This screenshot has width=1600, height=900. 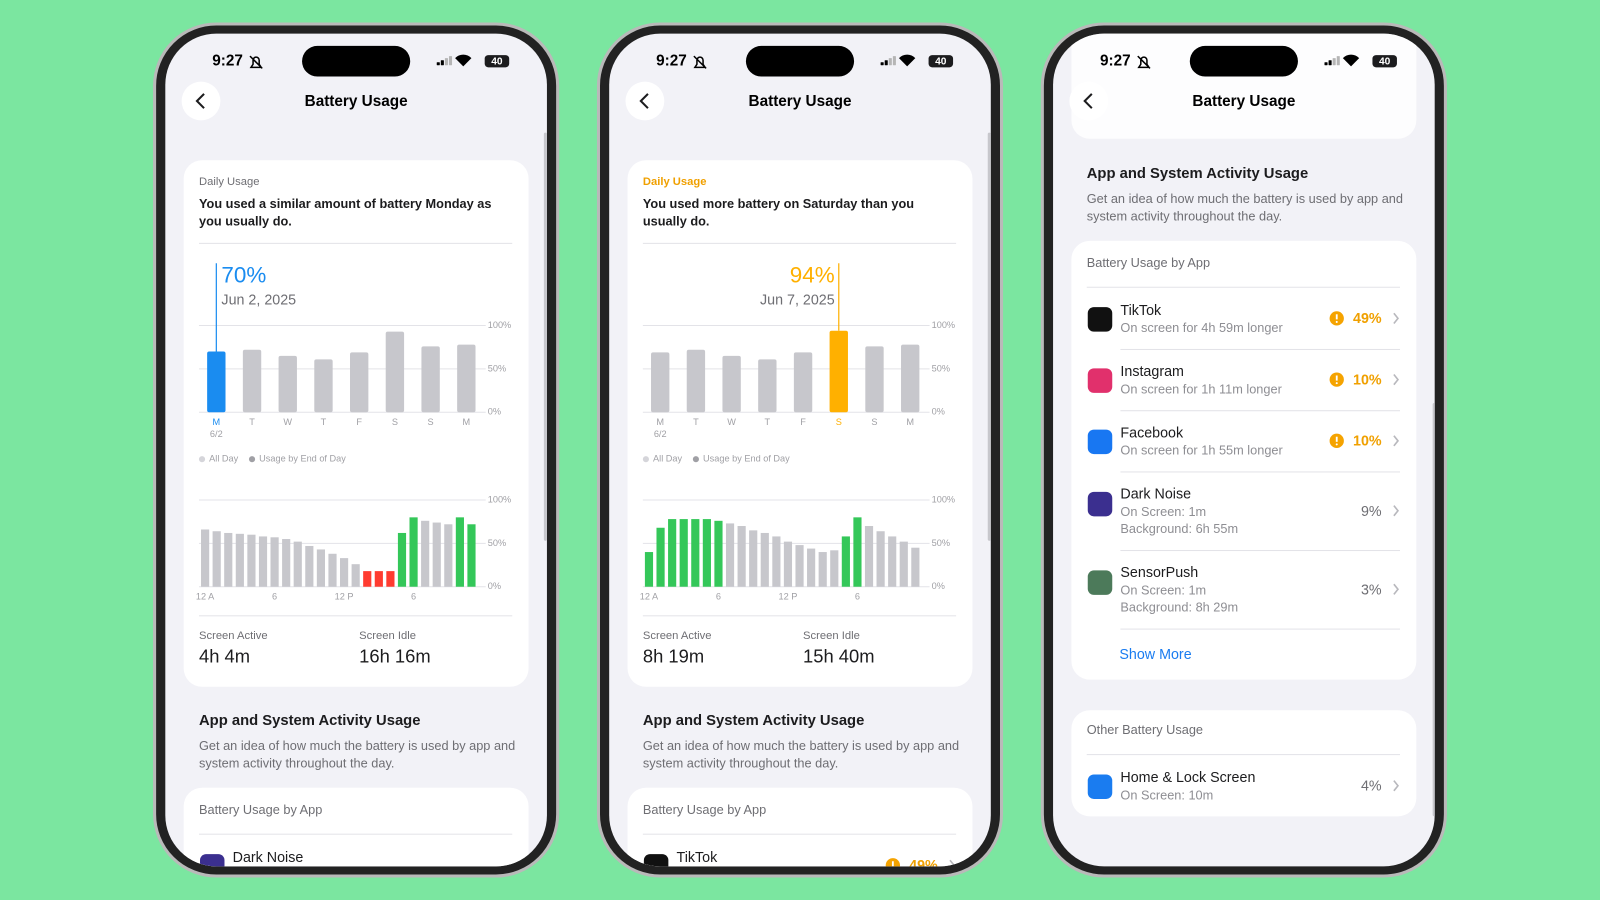 I want to click on app-name: Home & Lock Screen, so click(x=1188, y=777).